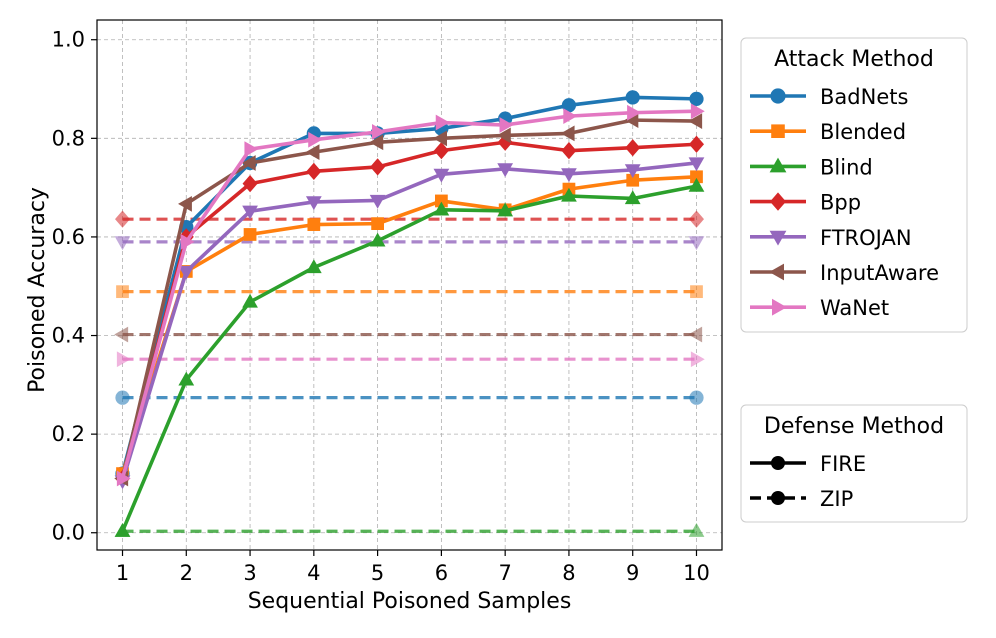 The height and width of the screenshot is (638, 996). I want to click on x-tick-label: 3, so click(249, 573).